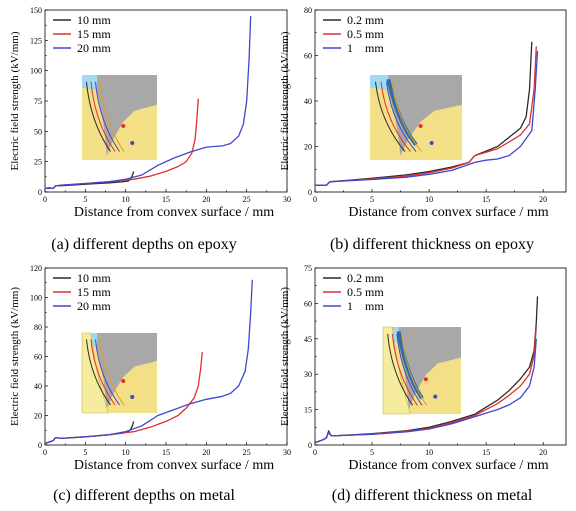 This screenshot has height=511, width=576. What do you see at coordinates (36, 10) in the screenshot?
I see `y-tick-label: 150` at bounding box center [36, 10].